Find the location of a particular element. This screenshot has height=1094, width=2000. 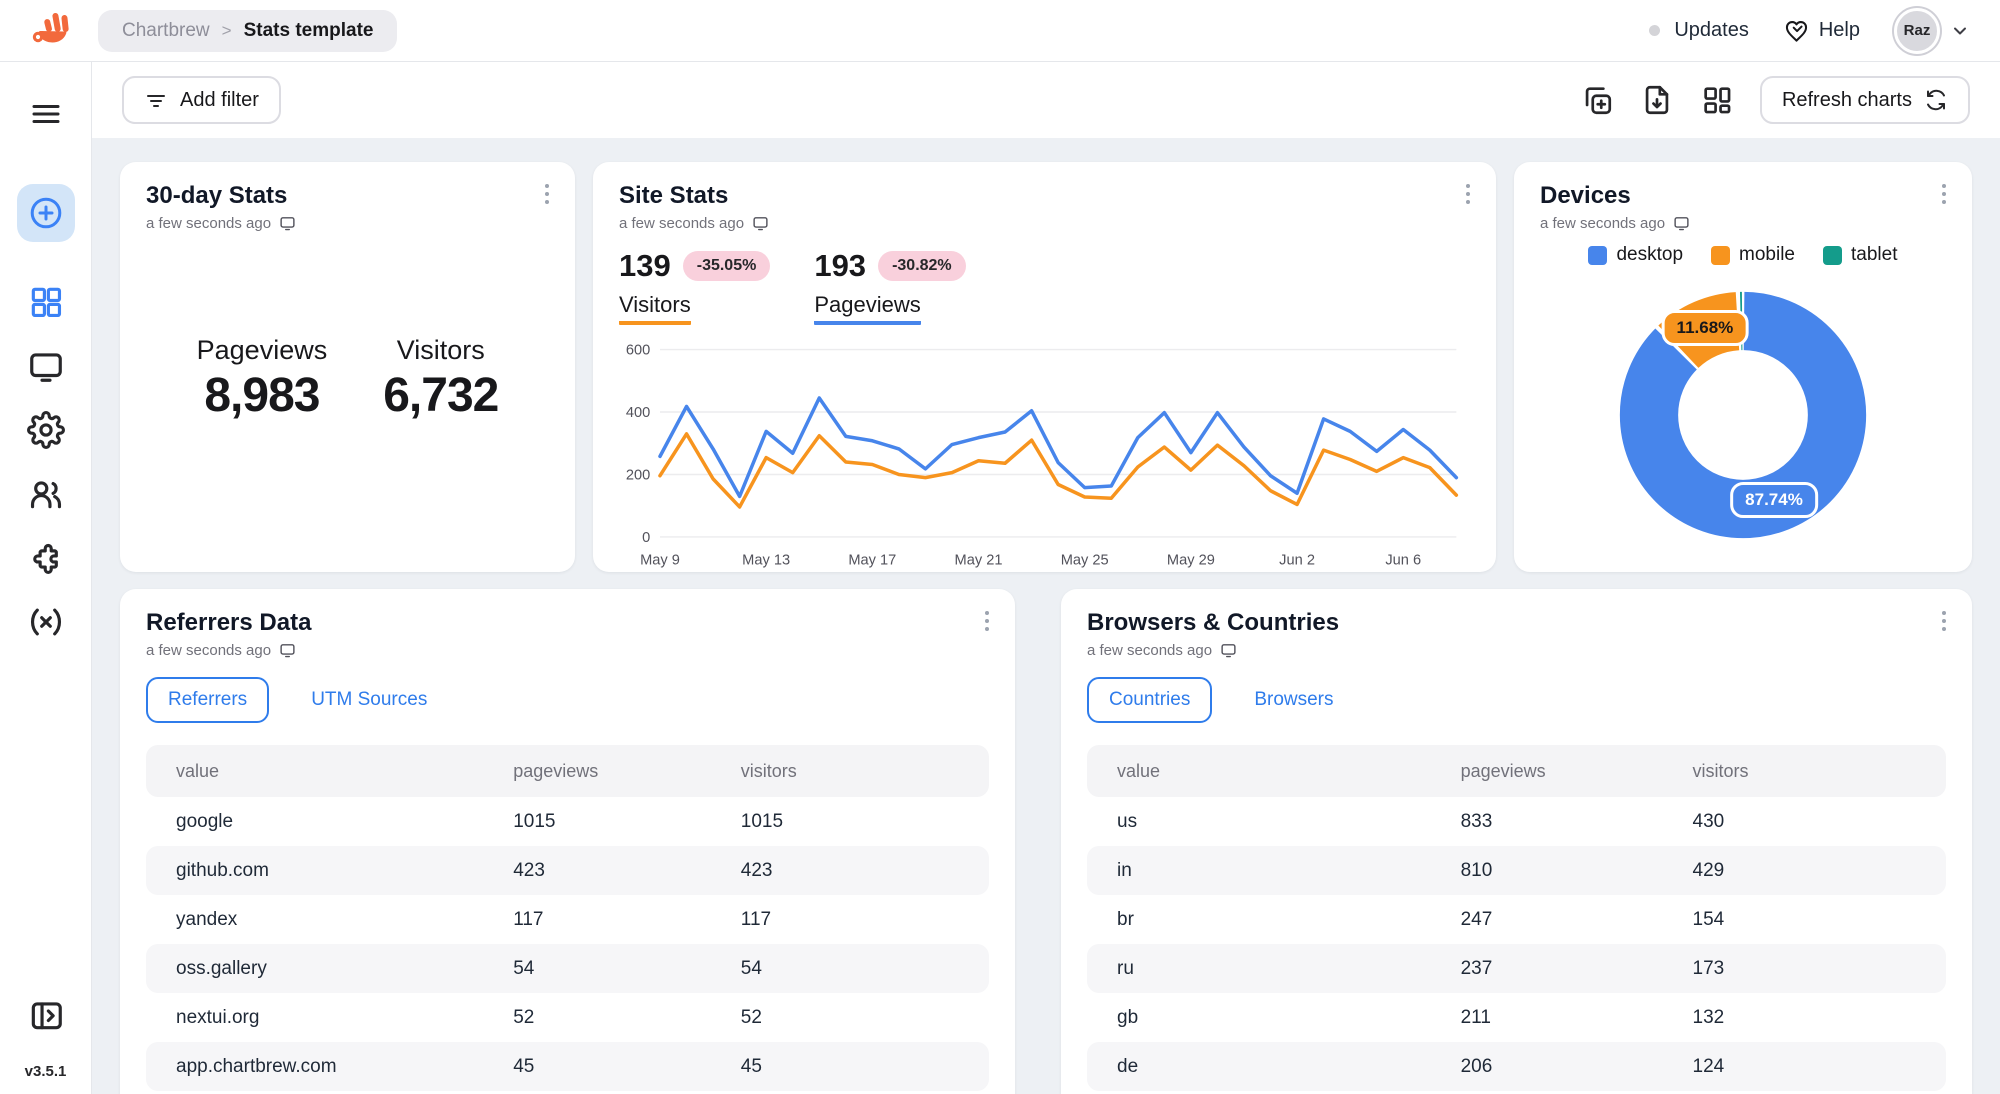

plus-circle-icon is located at coordinates (45, 213).